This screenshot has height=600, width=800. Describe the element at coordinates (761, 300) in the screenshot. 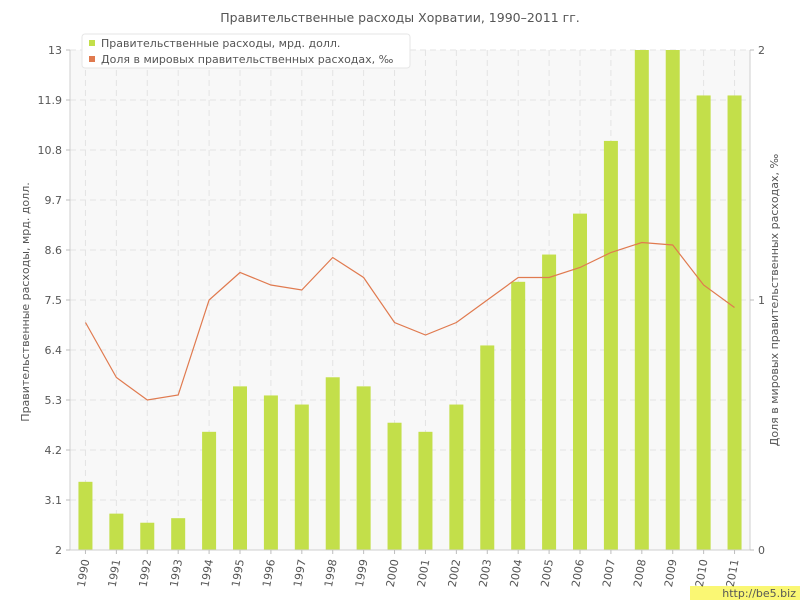

I see `right-tick-label: 1` at that location.